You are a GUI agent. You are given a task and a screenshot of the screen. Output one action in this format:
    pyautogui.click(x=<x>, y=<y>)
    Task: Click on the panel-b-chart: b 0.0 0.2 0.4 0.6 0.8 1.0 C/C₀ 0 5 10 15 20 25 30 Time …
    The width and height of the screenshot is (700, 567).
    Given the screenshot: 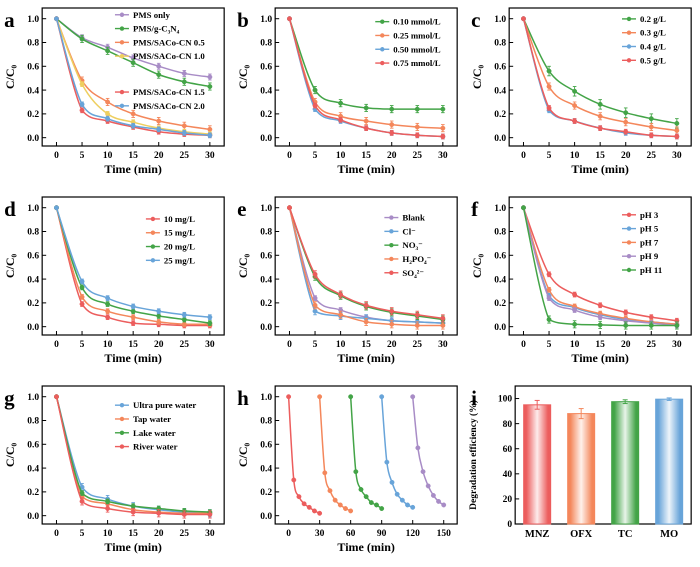 What is the action you would take?
    pyautogui.click(x=347, y=91)
    